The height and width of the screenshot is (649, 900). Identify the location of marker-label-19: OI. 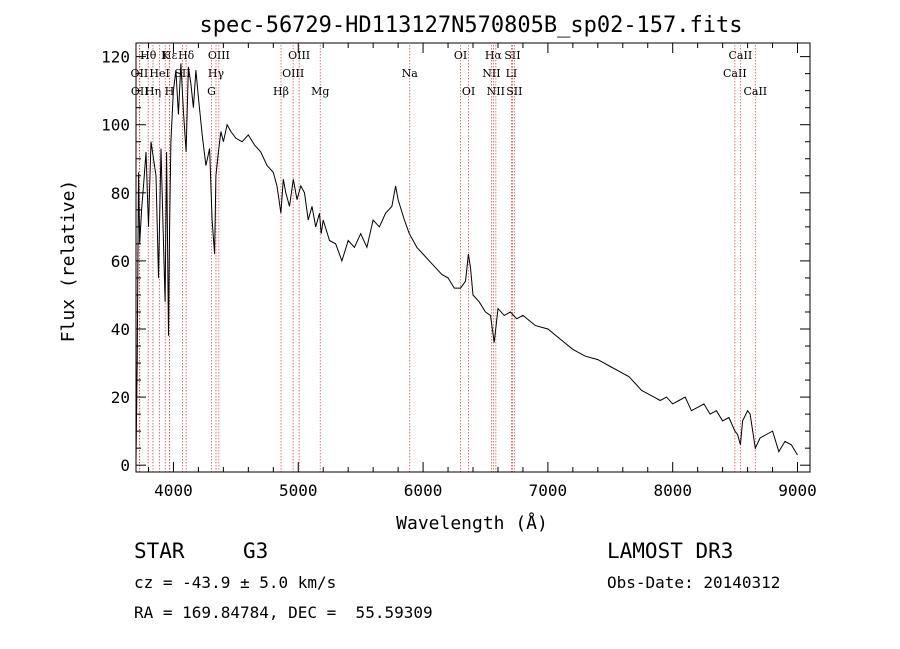
(468, 91).